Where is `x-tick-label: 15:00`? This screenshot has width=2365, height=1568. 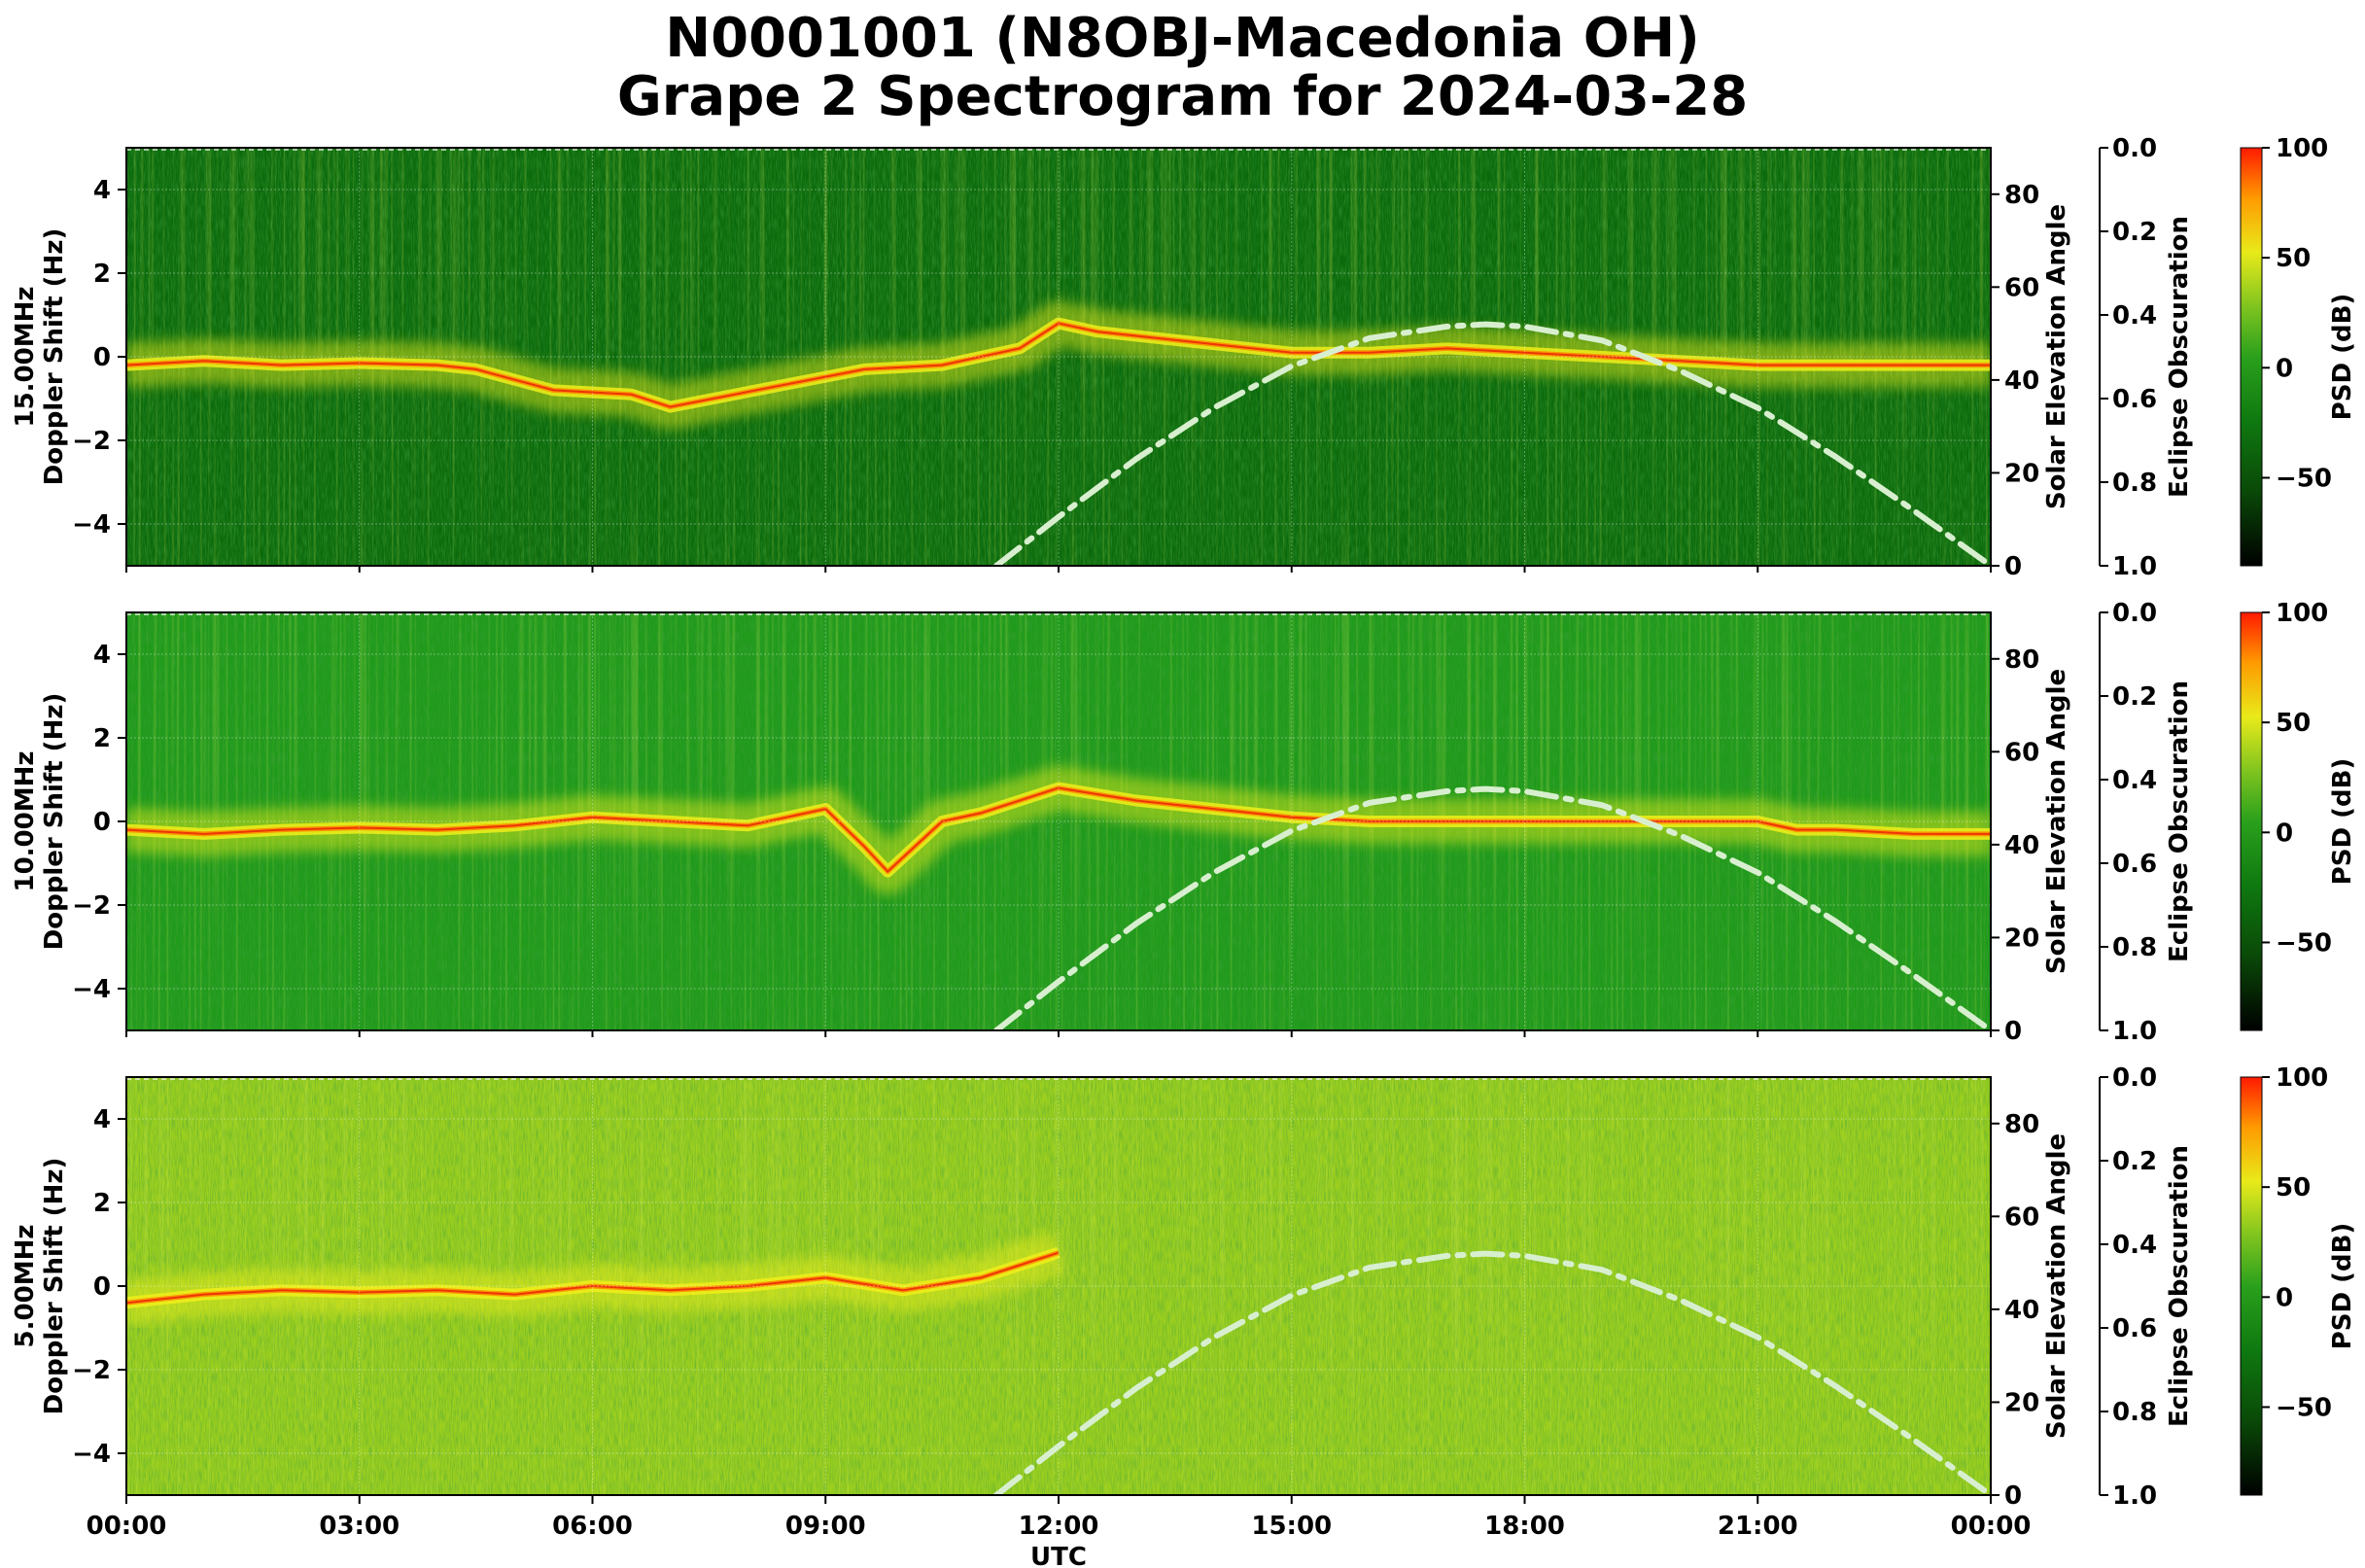 x-tick-label: 15:00 is located at coordinates (1292, 1526).